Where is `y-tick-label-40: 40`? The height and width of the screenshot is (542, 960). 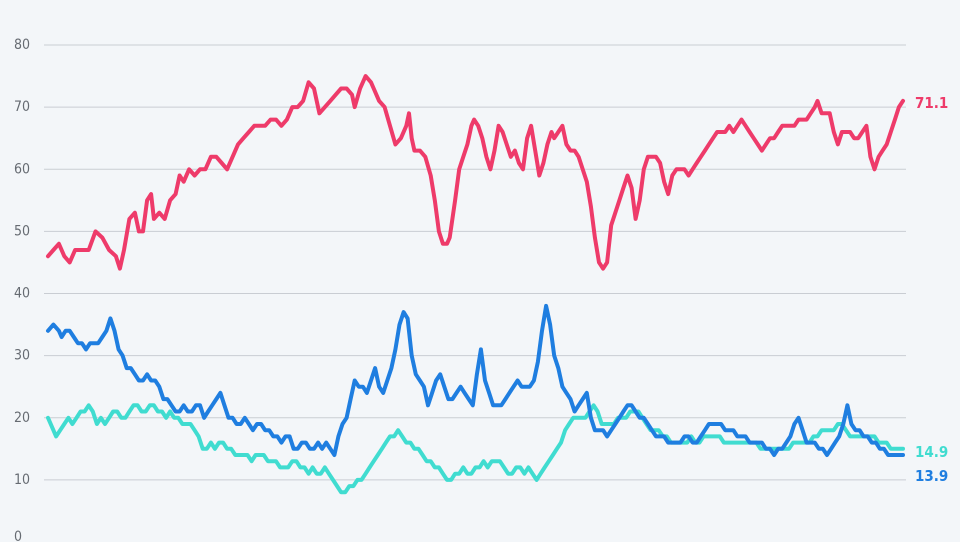
y-tick-label-40: 40 is located at coordinates (22, 294).